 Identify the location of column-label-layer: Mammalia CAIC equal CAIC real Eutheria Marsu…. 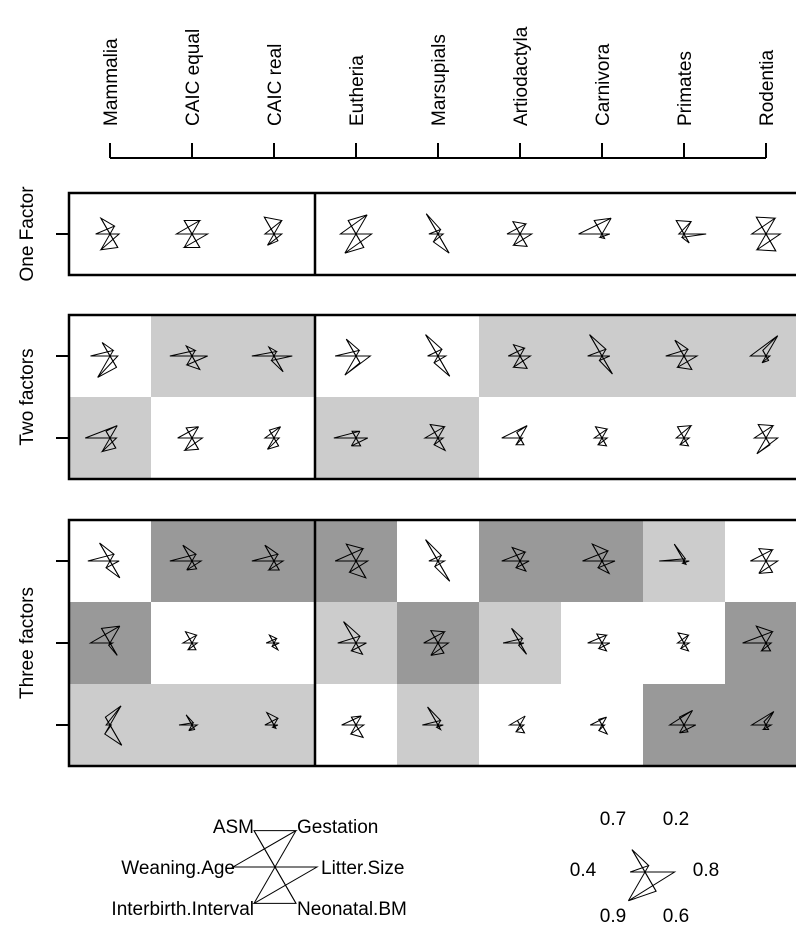
(439, 76).